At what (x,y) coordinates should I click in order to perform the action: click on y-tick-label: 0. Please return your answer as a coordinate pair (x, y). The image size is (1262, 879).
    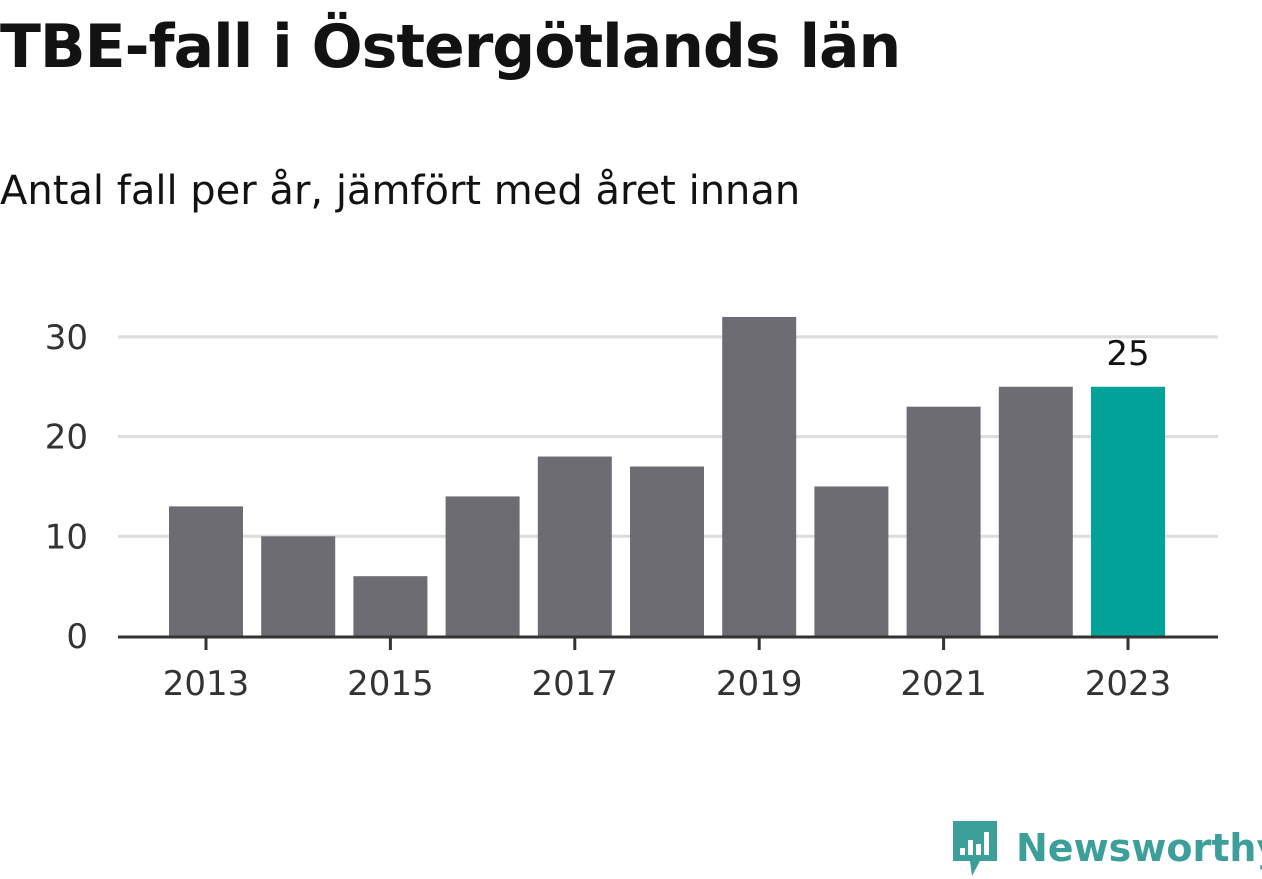
    Looking at the image, I should click on (77, 637).